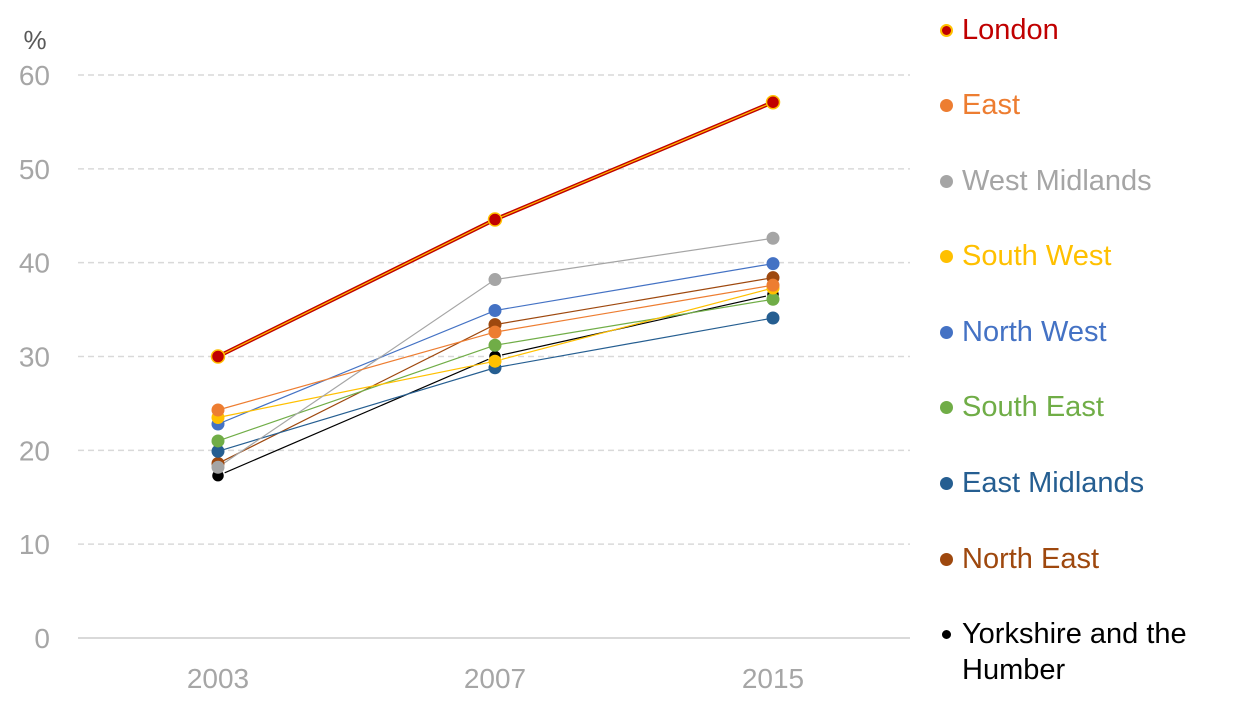  Describe the element at coordinates (1033, 407) in the screenshot. I see `legend-label: South East` at that location.